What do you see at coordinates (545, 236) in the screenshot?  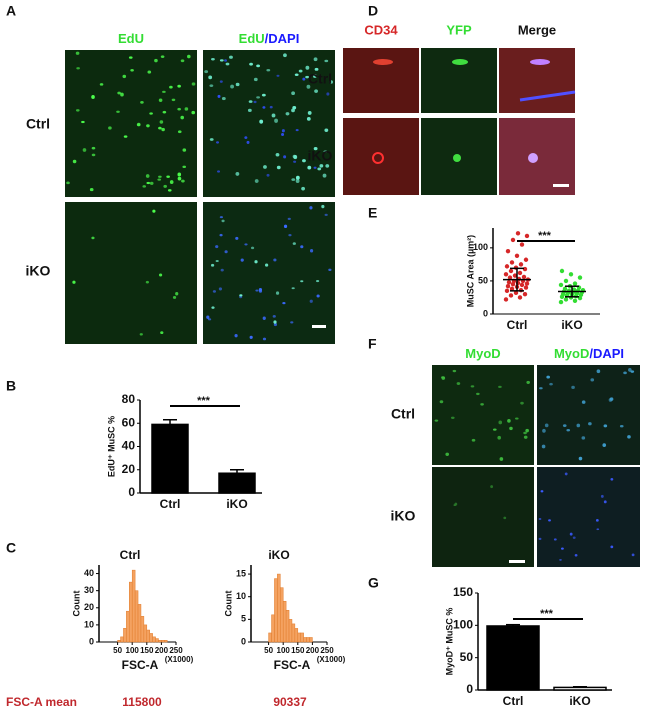 I see `significance: ***` at bounding box center [545, 236].